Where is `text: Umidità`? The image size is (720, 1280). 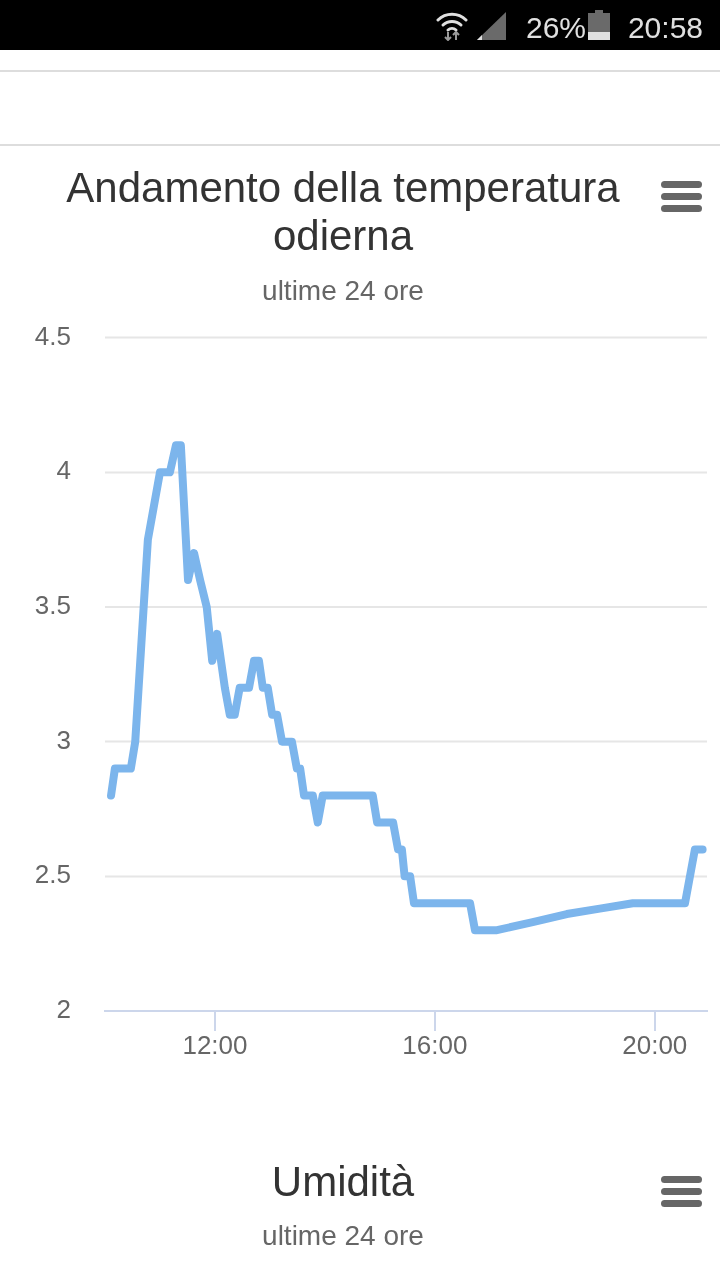 text: Umidità is located at coordinates (343, 1182).